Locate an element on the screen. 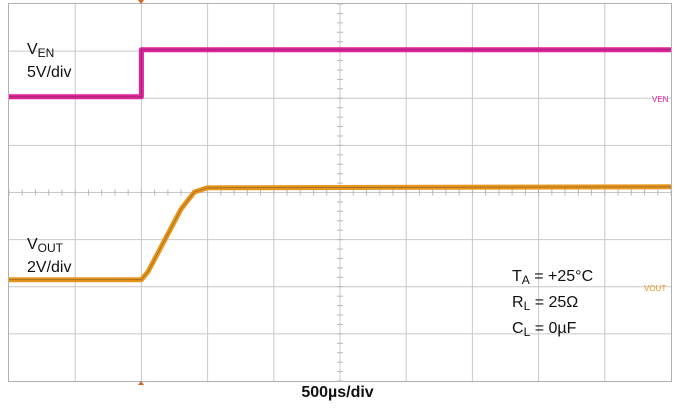  ven-trace is located at coordinates (340, 73).